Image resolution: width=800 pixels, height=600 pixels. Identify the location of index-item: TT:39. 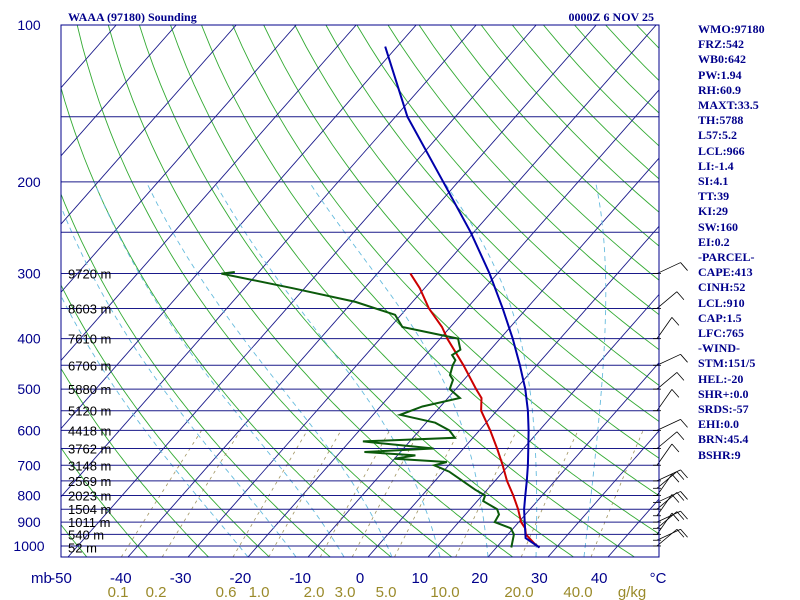
(714, 196).